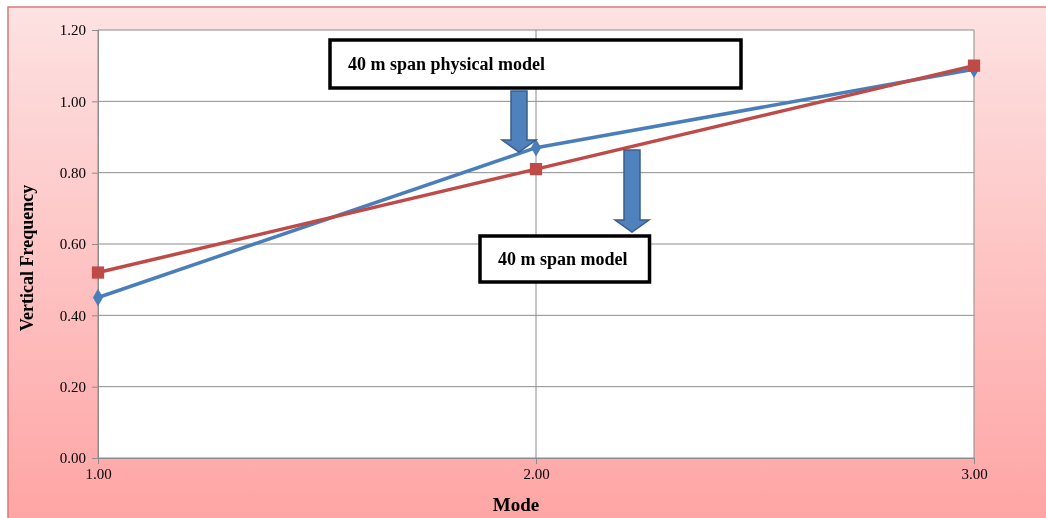 The image size is (1046, 518). Describe the element at coordinates (98, 473) in the screenshot. I see `x-tick-label: 1.00` at that location.